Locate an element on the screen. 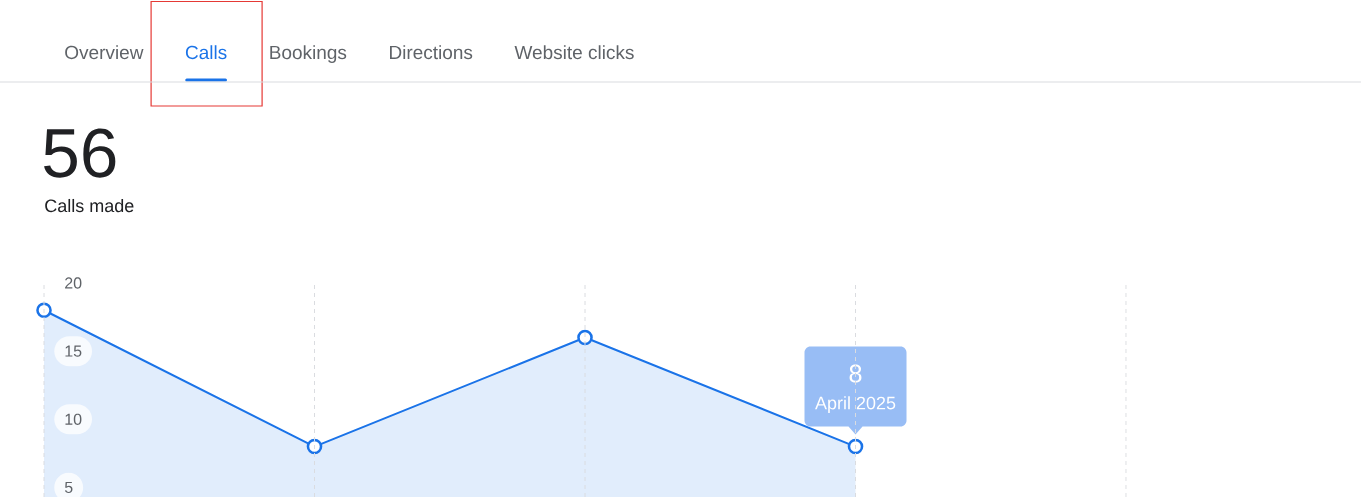 The image size is (1361, 497). text: Directions is located at coordinates (431, 52).